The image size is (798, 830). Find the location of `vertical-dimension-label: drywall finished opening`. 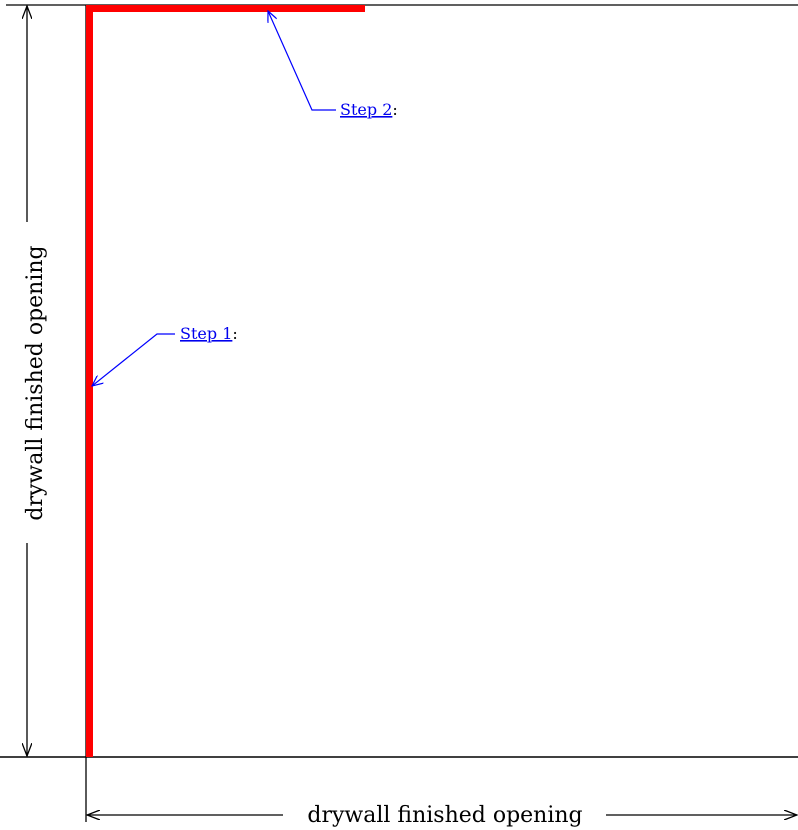

vertical-dimension-label: drywall finished opening is located at coordinates (35, 382).